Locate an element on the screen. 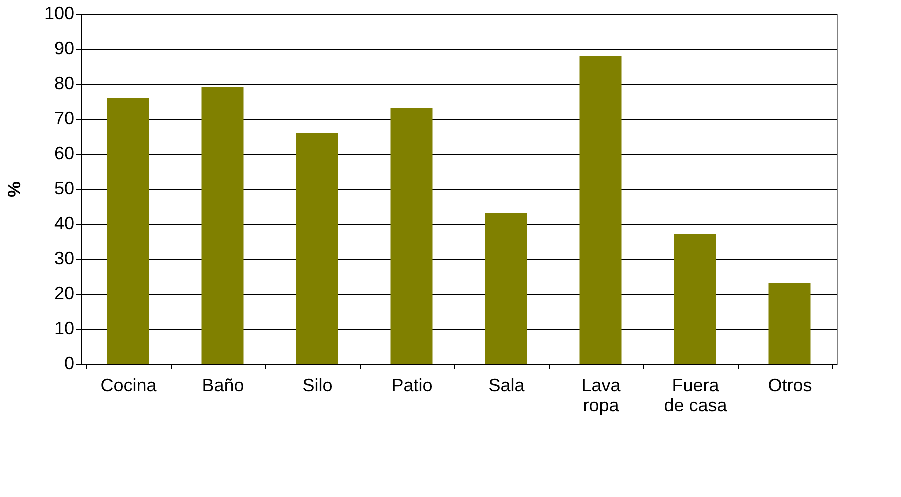 This screenshot has height=497, width=901. x-tick-label: Cocina is located at coordinates (129, 386).